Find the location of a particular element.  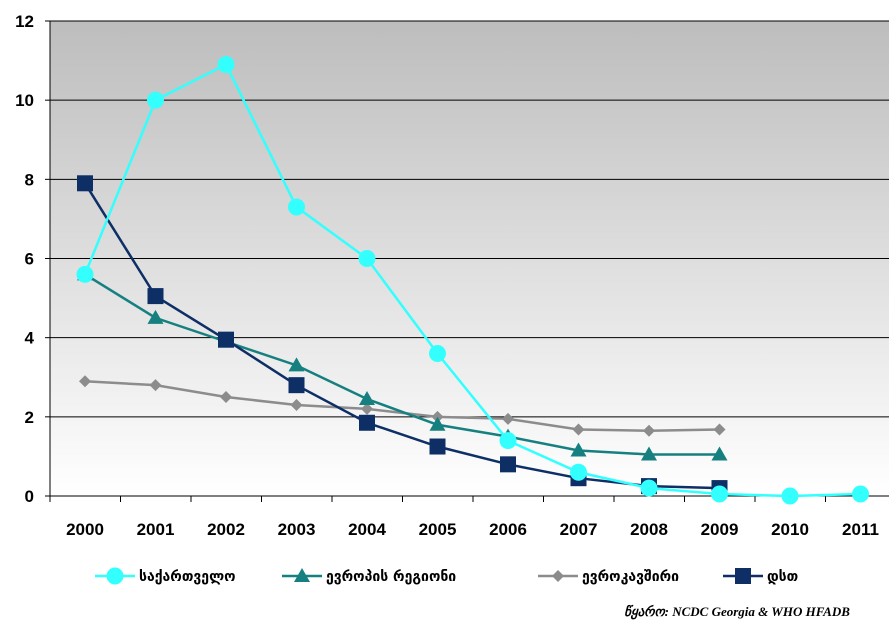

x-tick-label: 2011 is located at coordinates (860, 529).